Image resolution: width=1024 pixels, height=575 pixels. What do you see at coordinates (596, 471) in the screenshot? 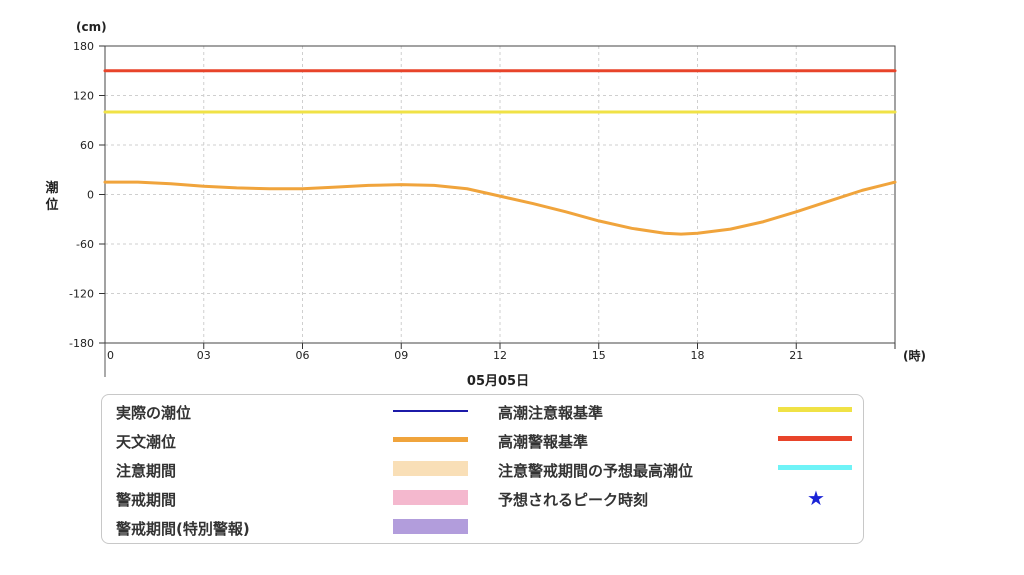
I see `legend-label-forecast-max-tide: 注意警戒期間の予想最高潮位` at bounding box center [596, 471].